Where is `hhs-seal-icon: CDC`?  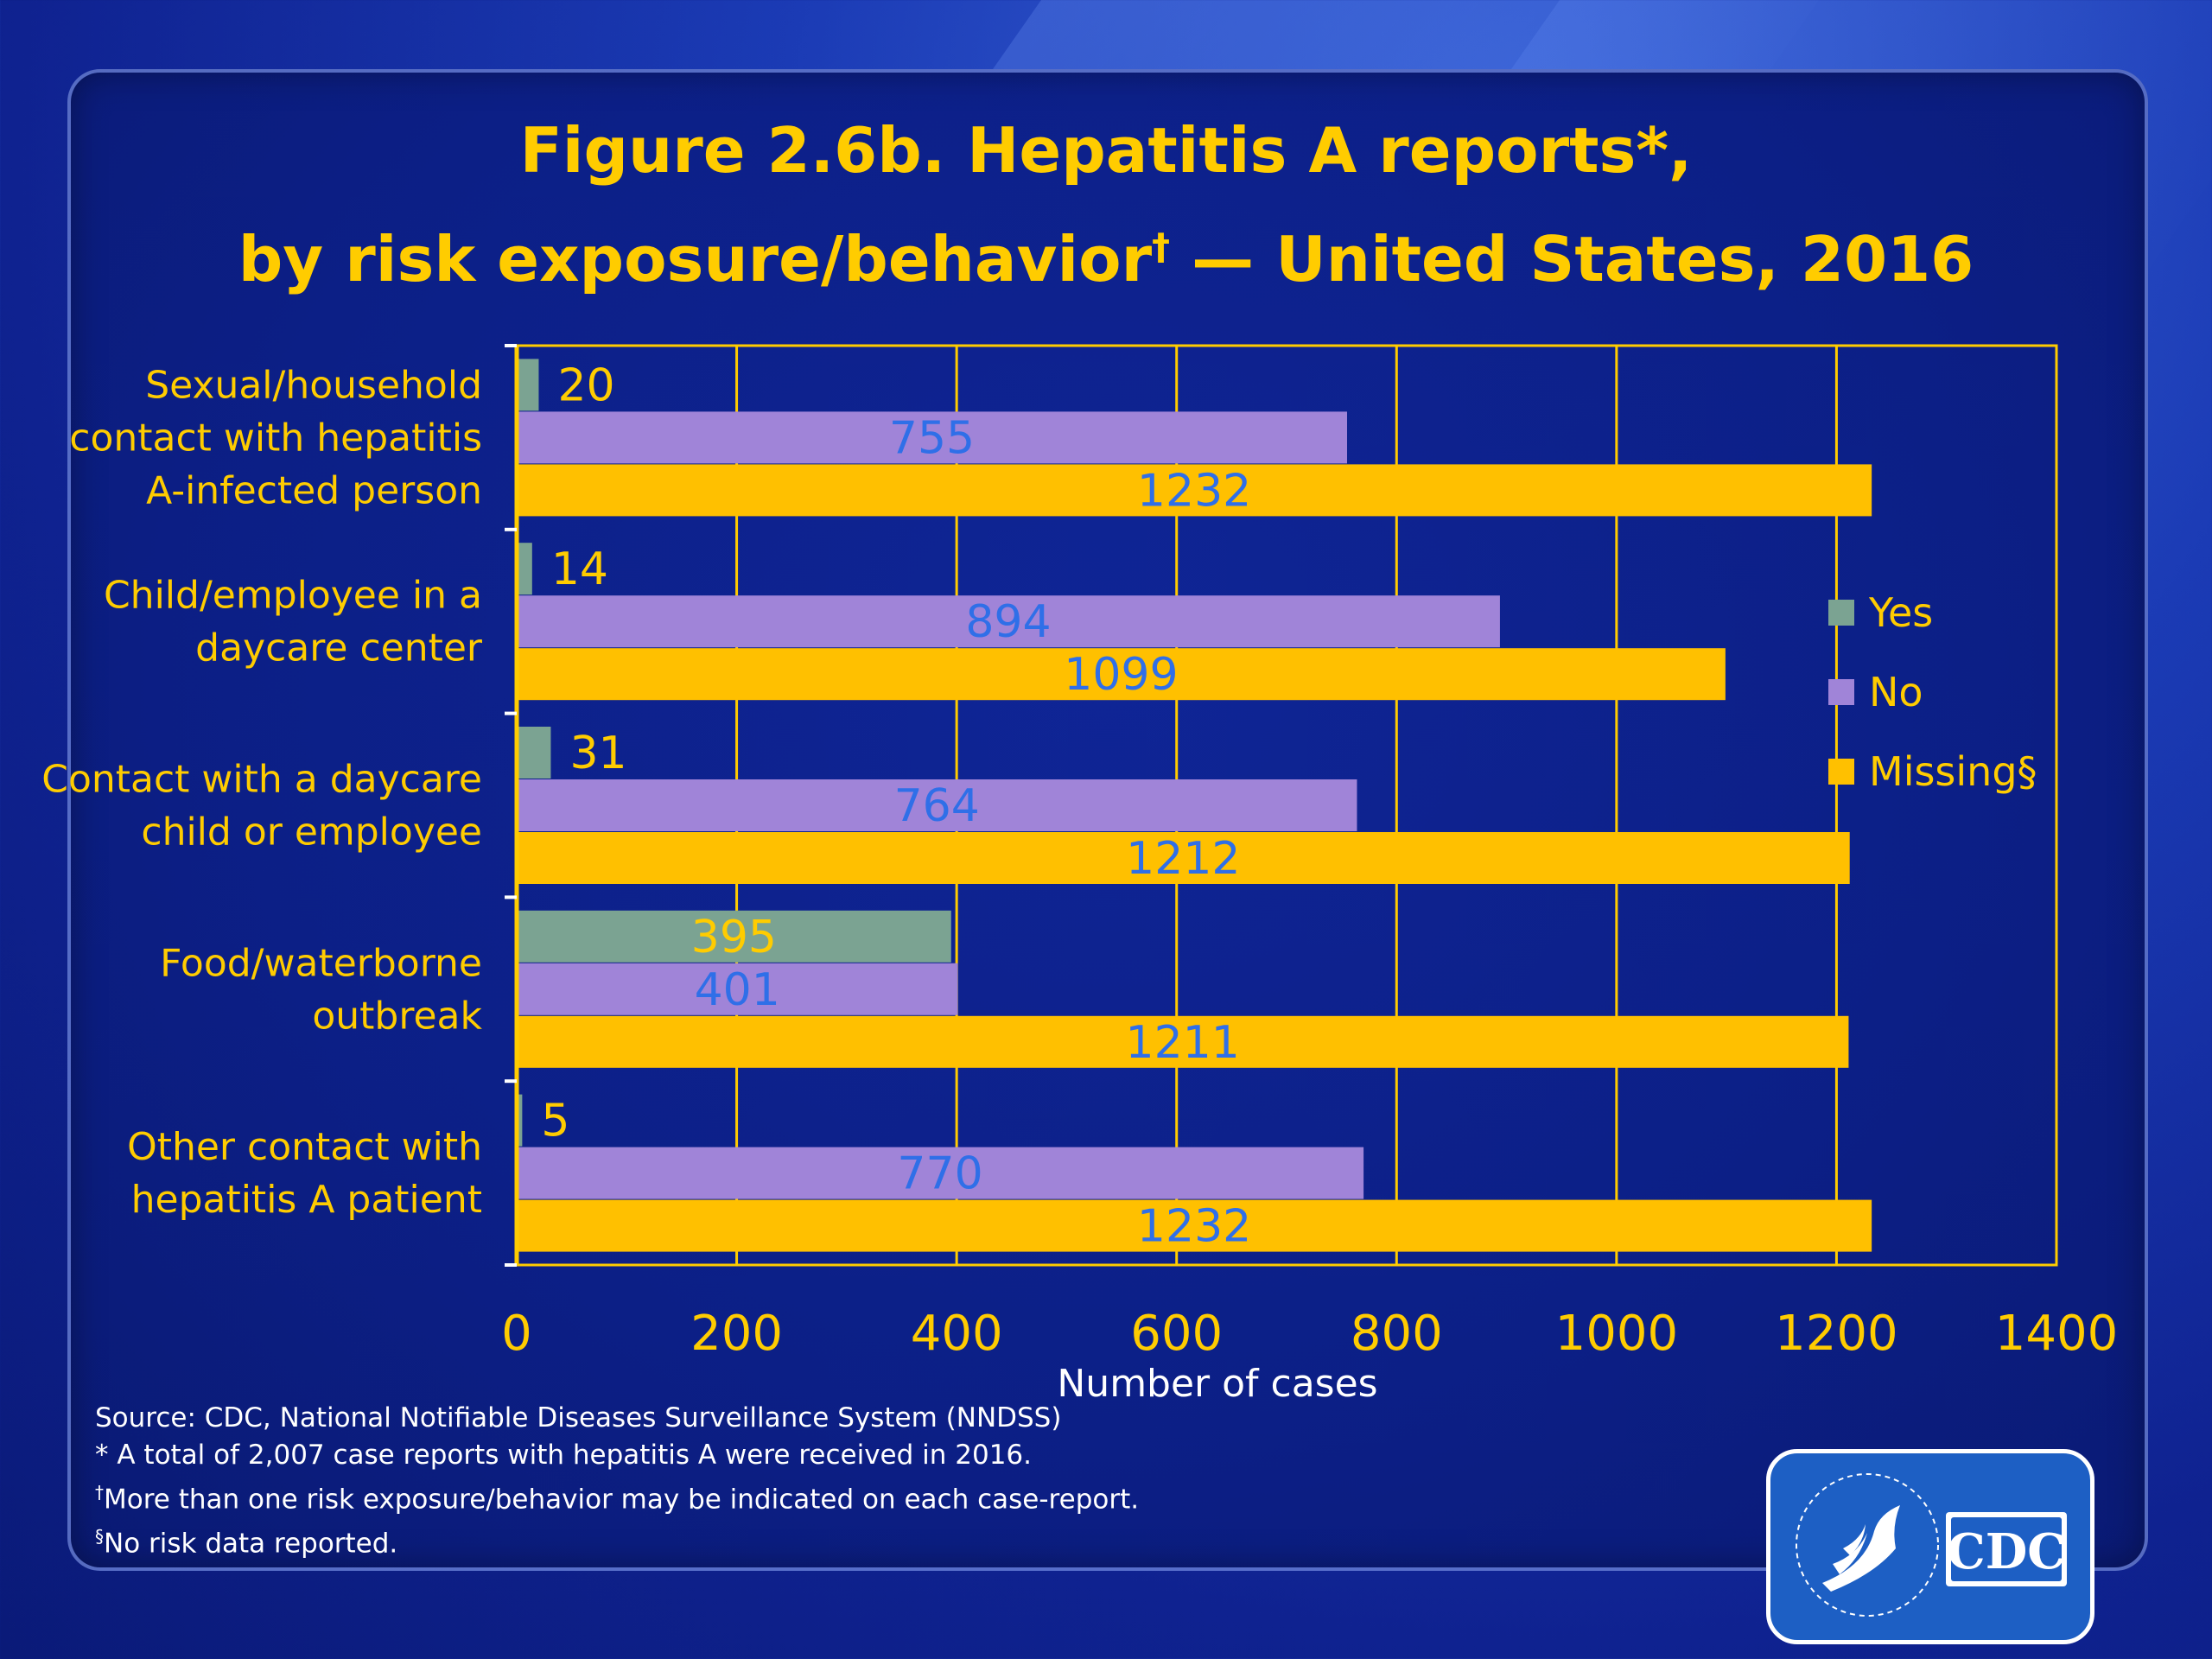
hhs-seal-icon: CDC is located at coordinates (1931, 1545).